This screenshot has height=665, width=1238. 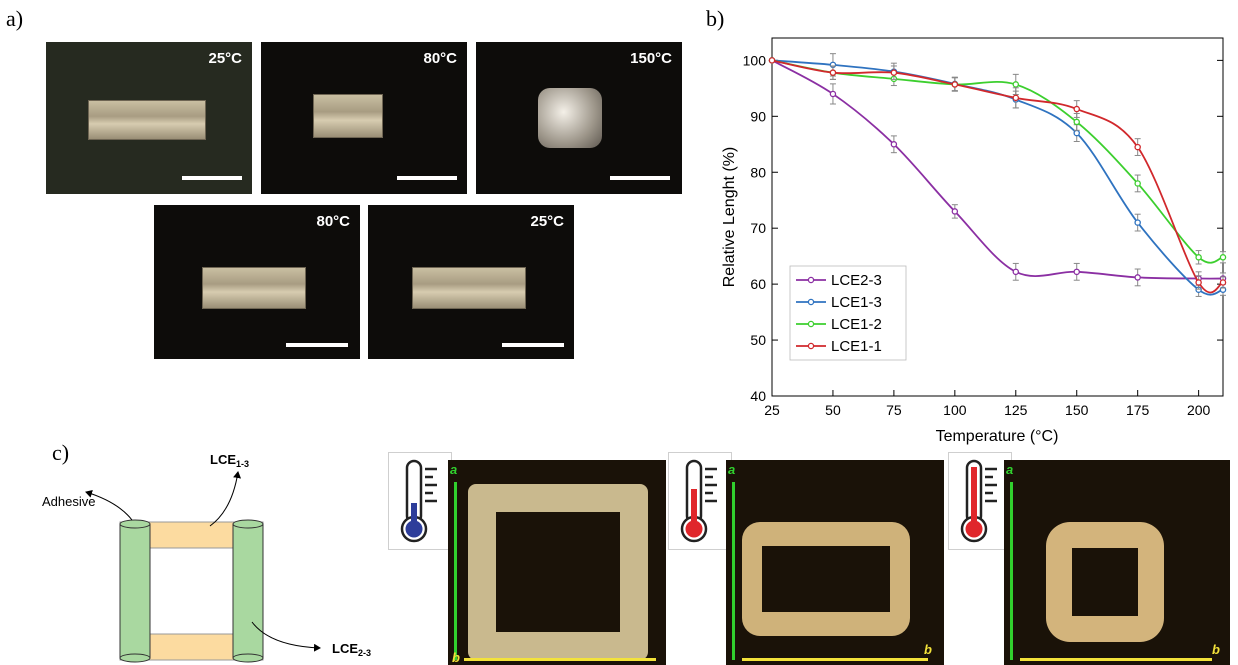 I want to click on x-tick-label: 75, so click(x=894, y=410).